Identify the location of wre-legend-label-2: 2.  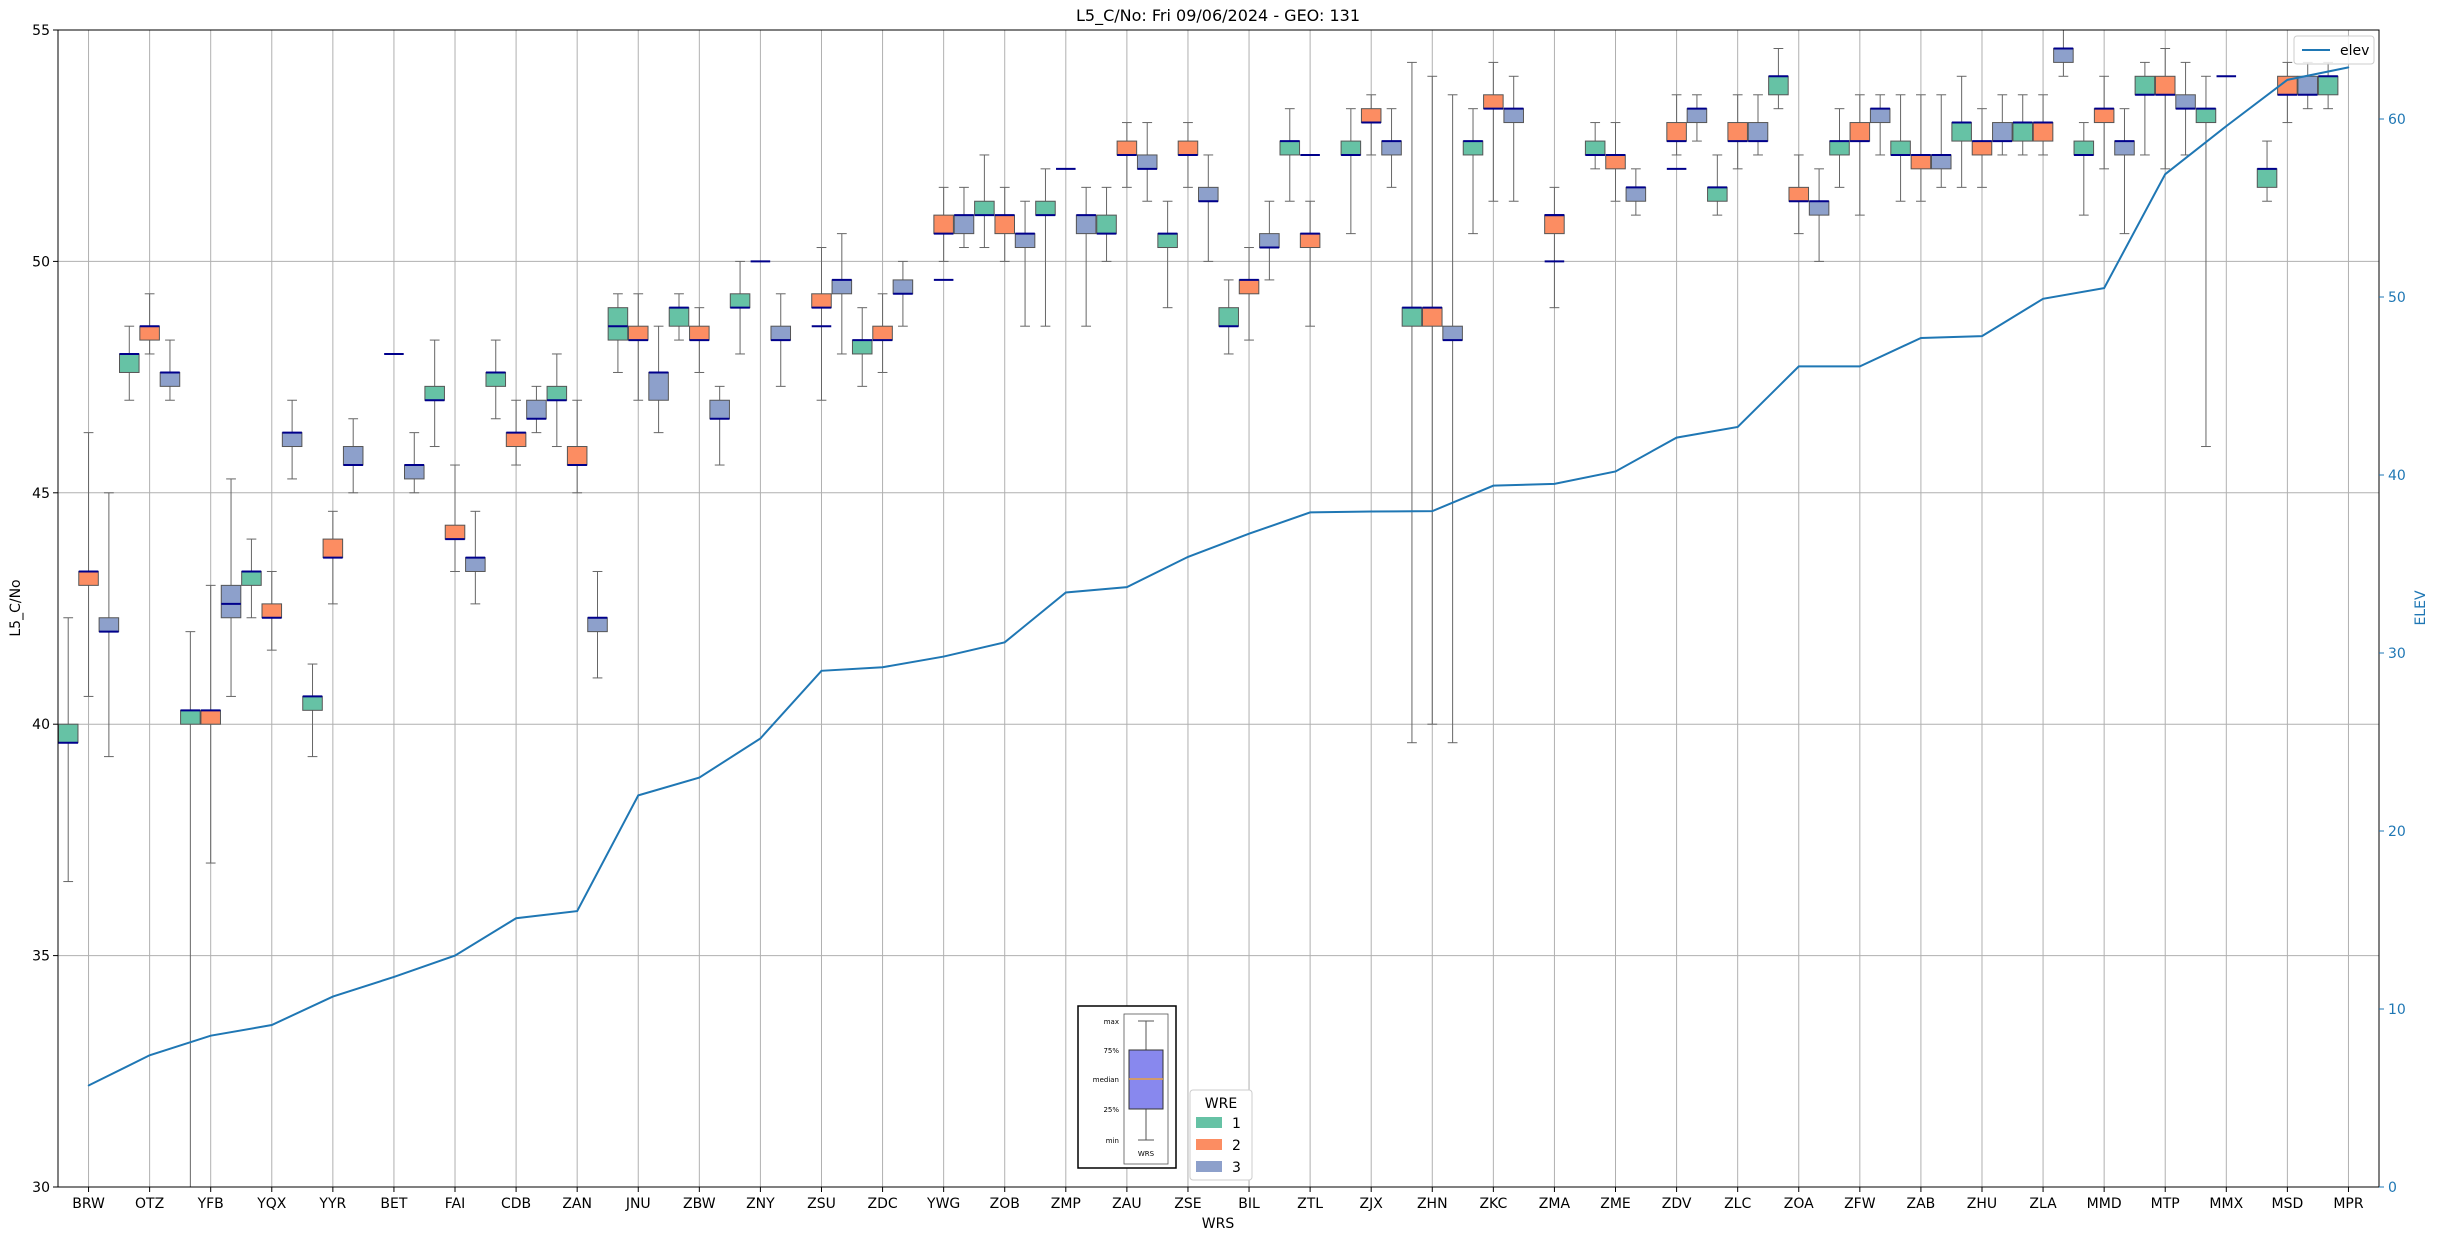
(1236, 1146).